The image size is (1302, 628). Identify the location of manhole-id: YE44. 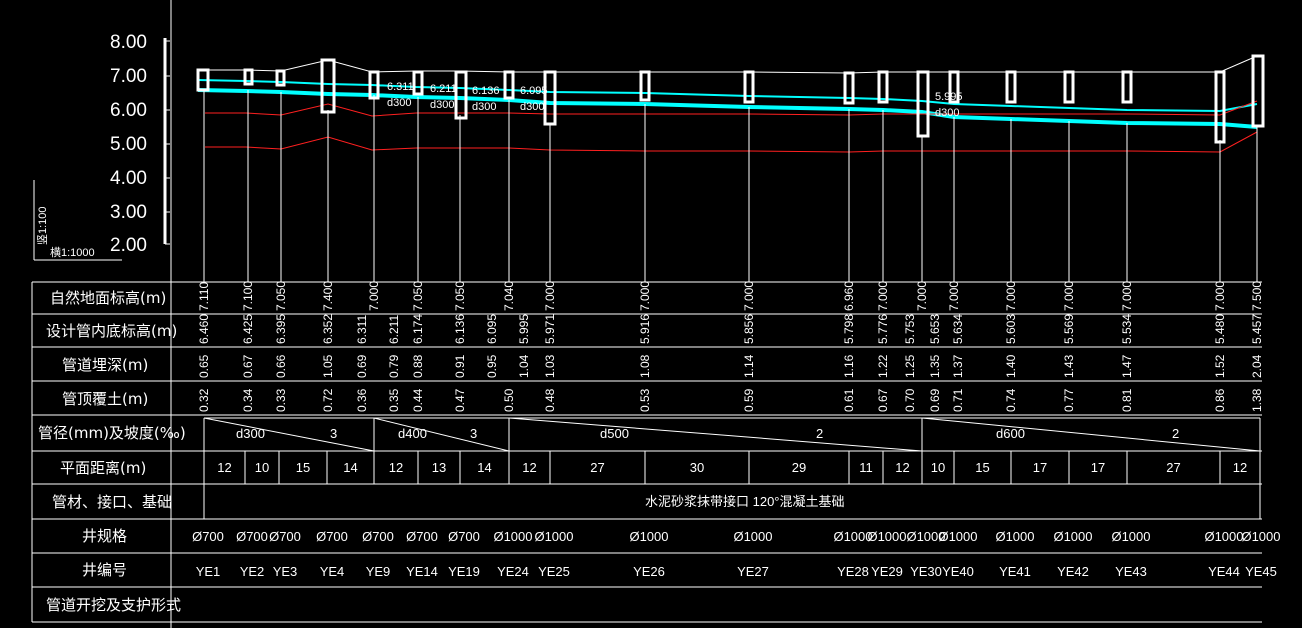
(1224, 571).